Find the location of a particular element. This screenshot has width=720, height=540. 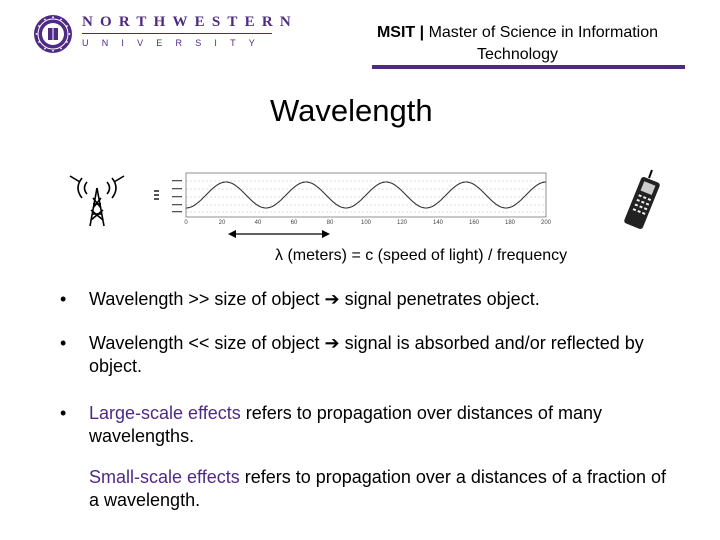

sine-wave is located at coordinates (366, 195).